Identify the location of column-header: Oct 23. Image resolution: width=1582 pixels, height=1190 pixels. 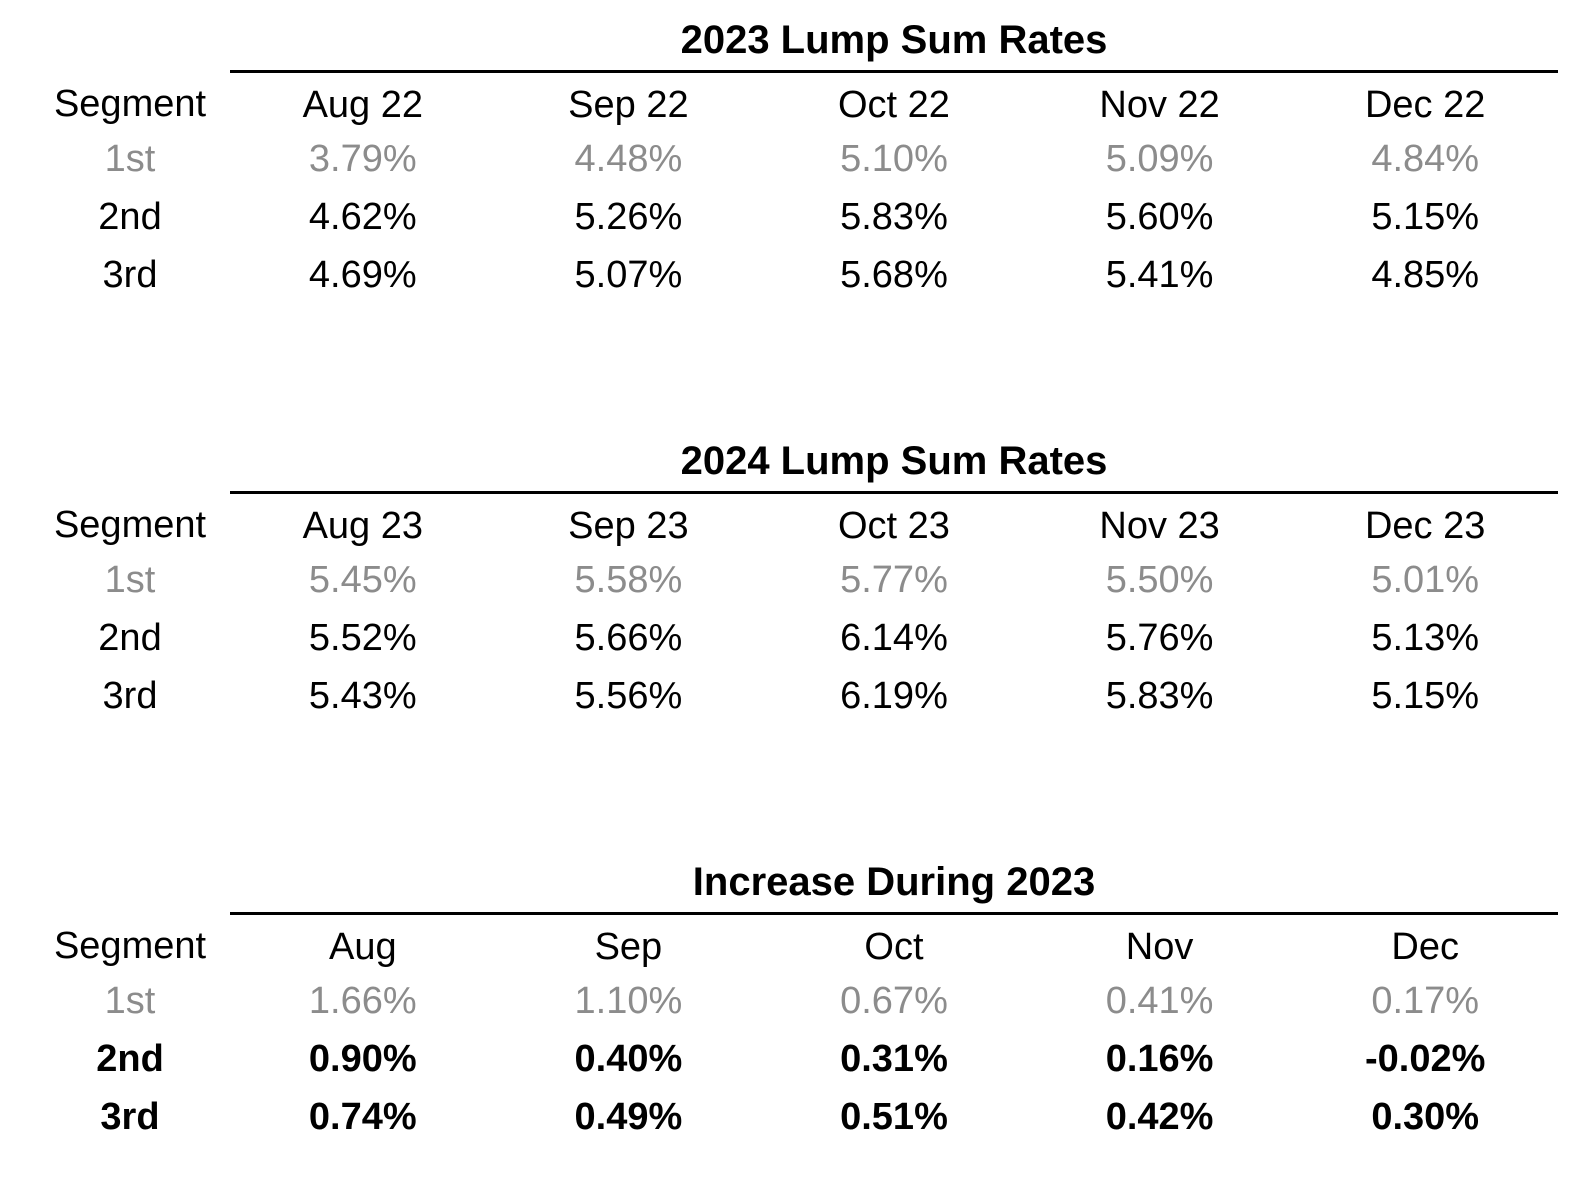
(894, 526).